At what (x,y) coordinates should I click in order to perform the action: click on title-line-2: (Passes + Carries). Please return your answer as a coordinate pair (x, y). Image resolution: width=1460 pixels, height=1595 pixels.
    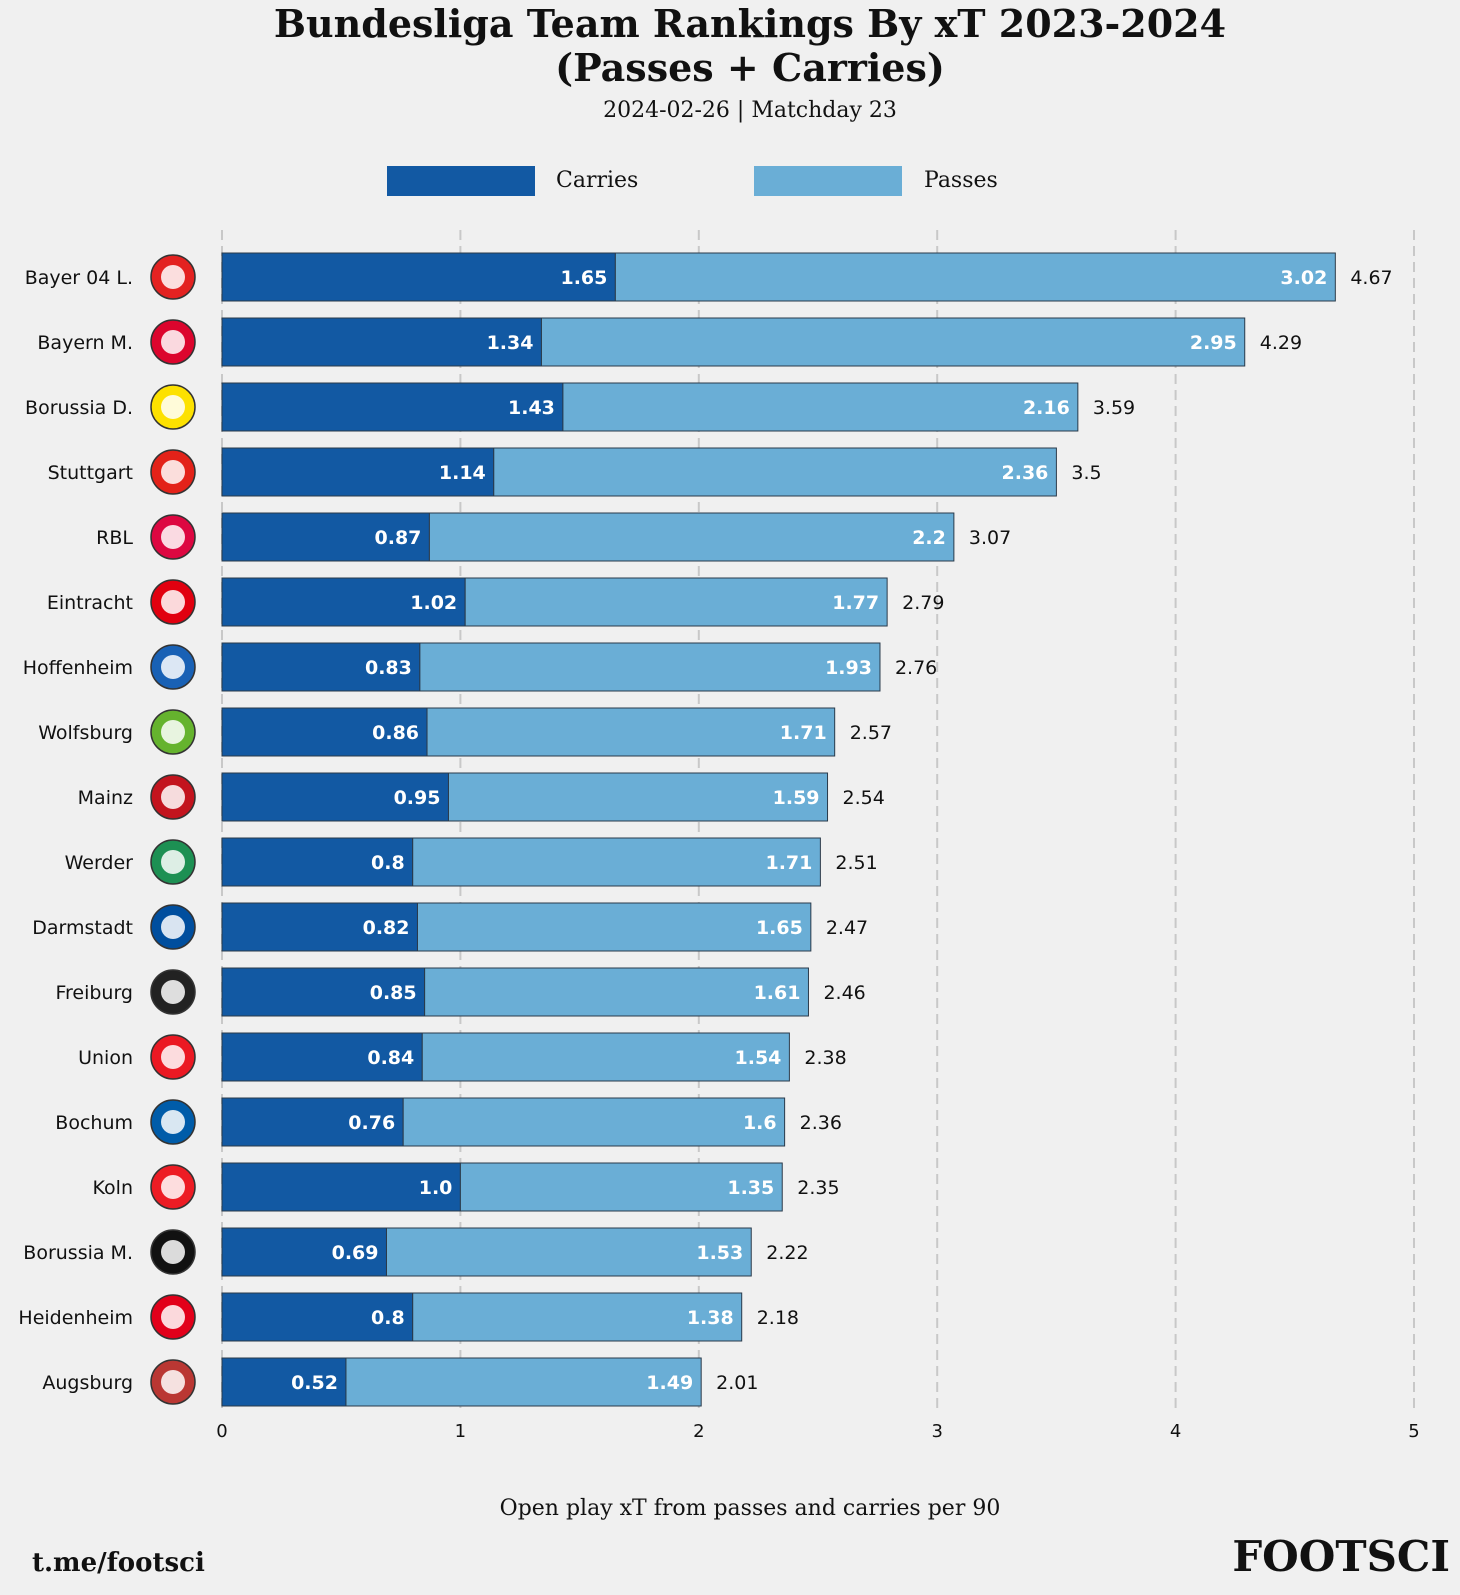
    Looking at the image, I should click on (750, 67).